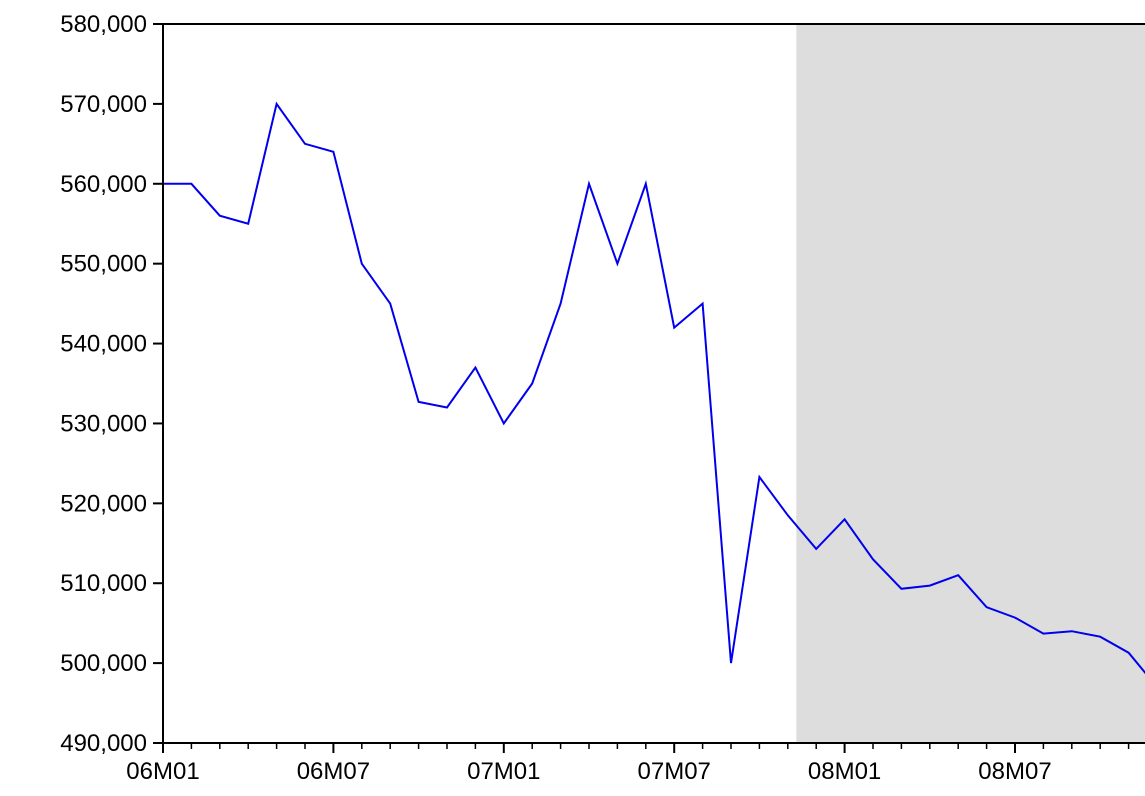 The image size is (1145, 796). What do you see at coordinates (844, 771) in the screenshot?
I see `x-tick-label: 08M01` at bounding box center [844, 771].